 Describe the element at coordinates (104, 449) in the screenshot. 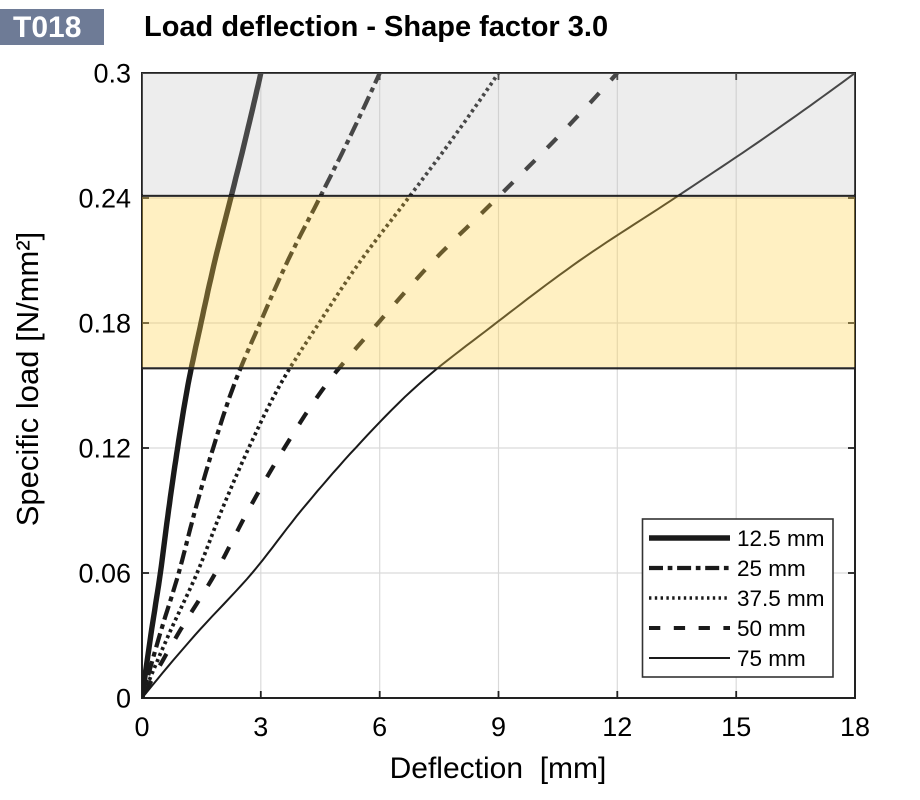

I see `svg-text: 0.12` at that location.